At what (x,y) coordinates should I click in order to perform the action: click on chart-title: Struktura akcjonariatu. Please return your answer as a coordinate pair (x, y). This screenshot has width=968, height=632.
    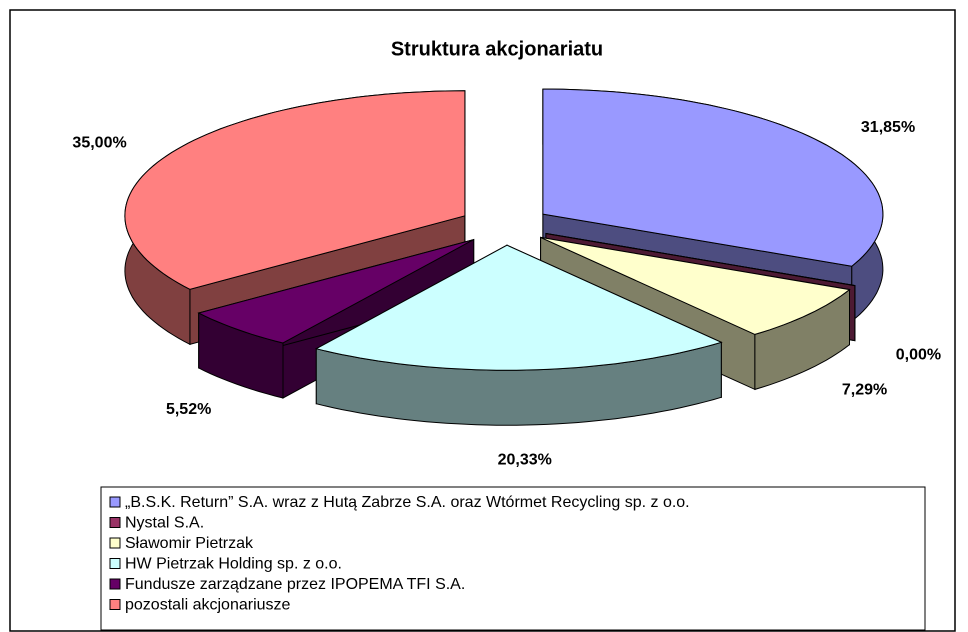
    Looking at the image, I should click on (497, 49).